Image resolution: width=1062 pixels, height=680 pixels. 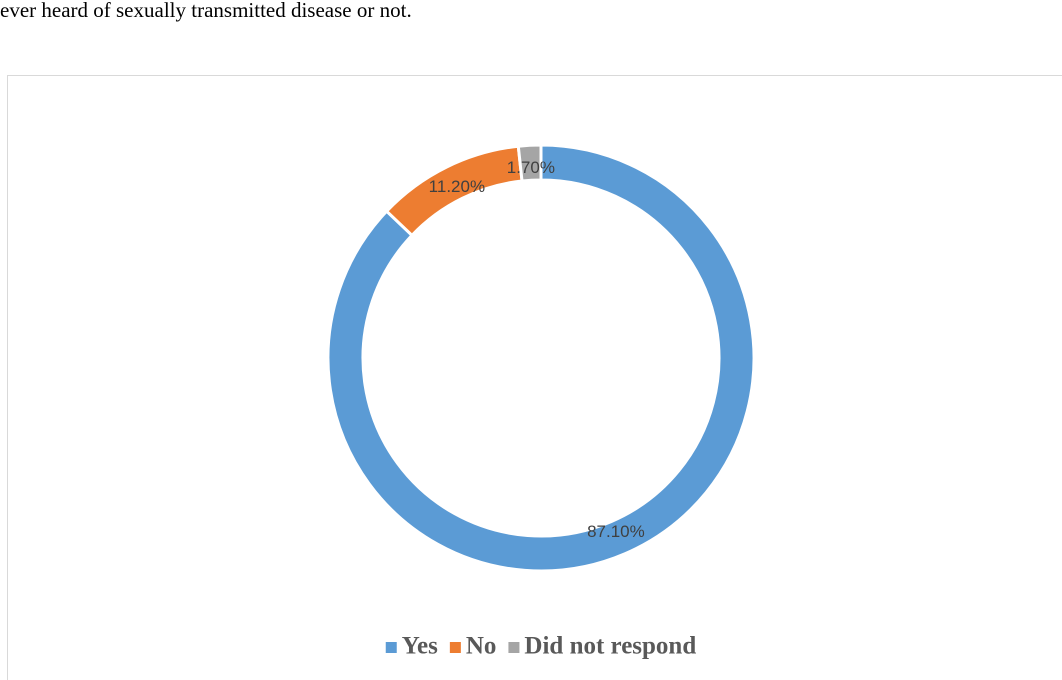 What do you see at coordinates (610, 646) in the screenshot?
I see `legend-label: Did not respond` at bounding box center [610, 646].